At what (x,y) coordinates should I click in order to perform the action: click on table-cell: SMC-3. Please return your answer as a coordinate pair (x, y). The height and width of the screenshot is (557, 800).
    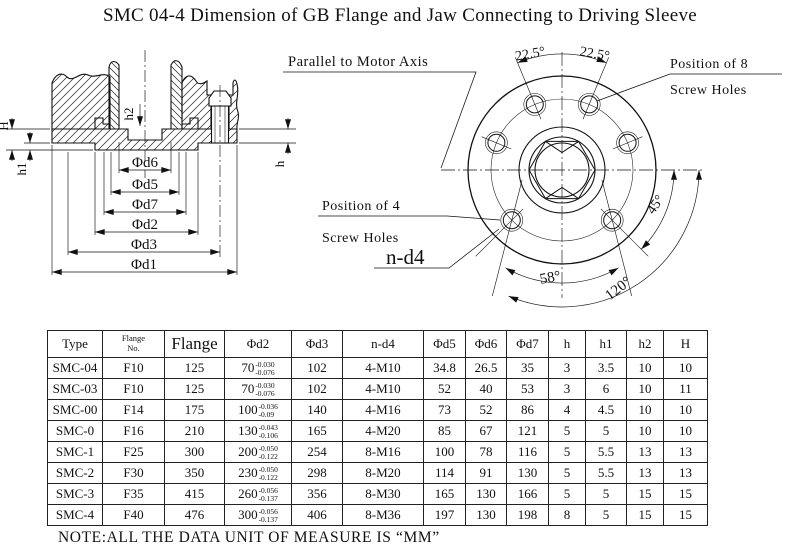
    Looking at the image, I should click on (75, 494).